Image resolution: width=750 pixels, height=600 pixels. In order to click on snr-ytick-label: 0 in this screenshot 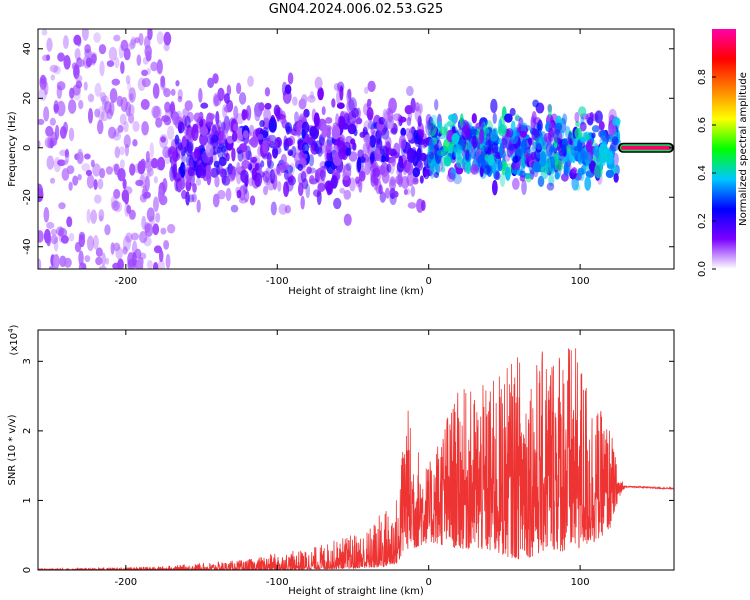, I will do `click(27, 570)`.